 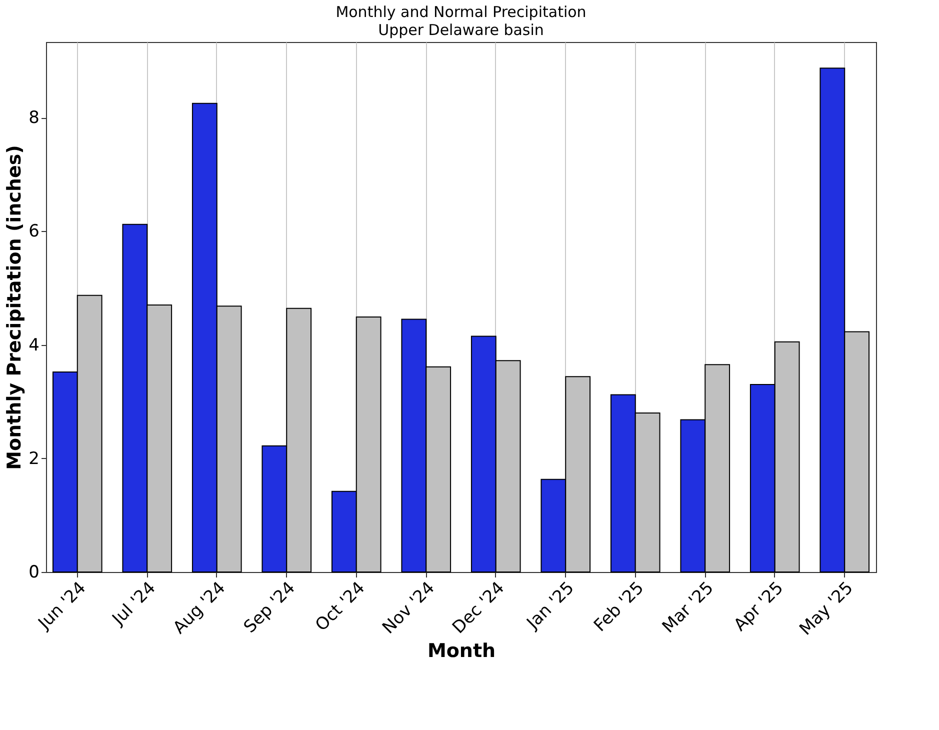 What do you see at coordinates (619, 607) in the screenshot?
I see `x-tick-label: Feb '25` at bounding box center [619, 607].